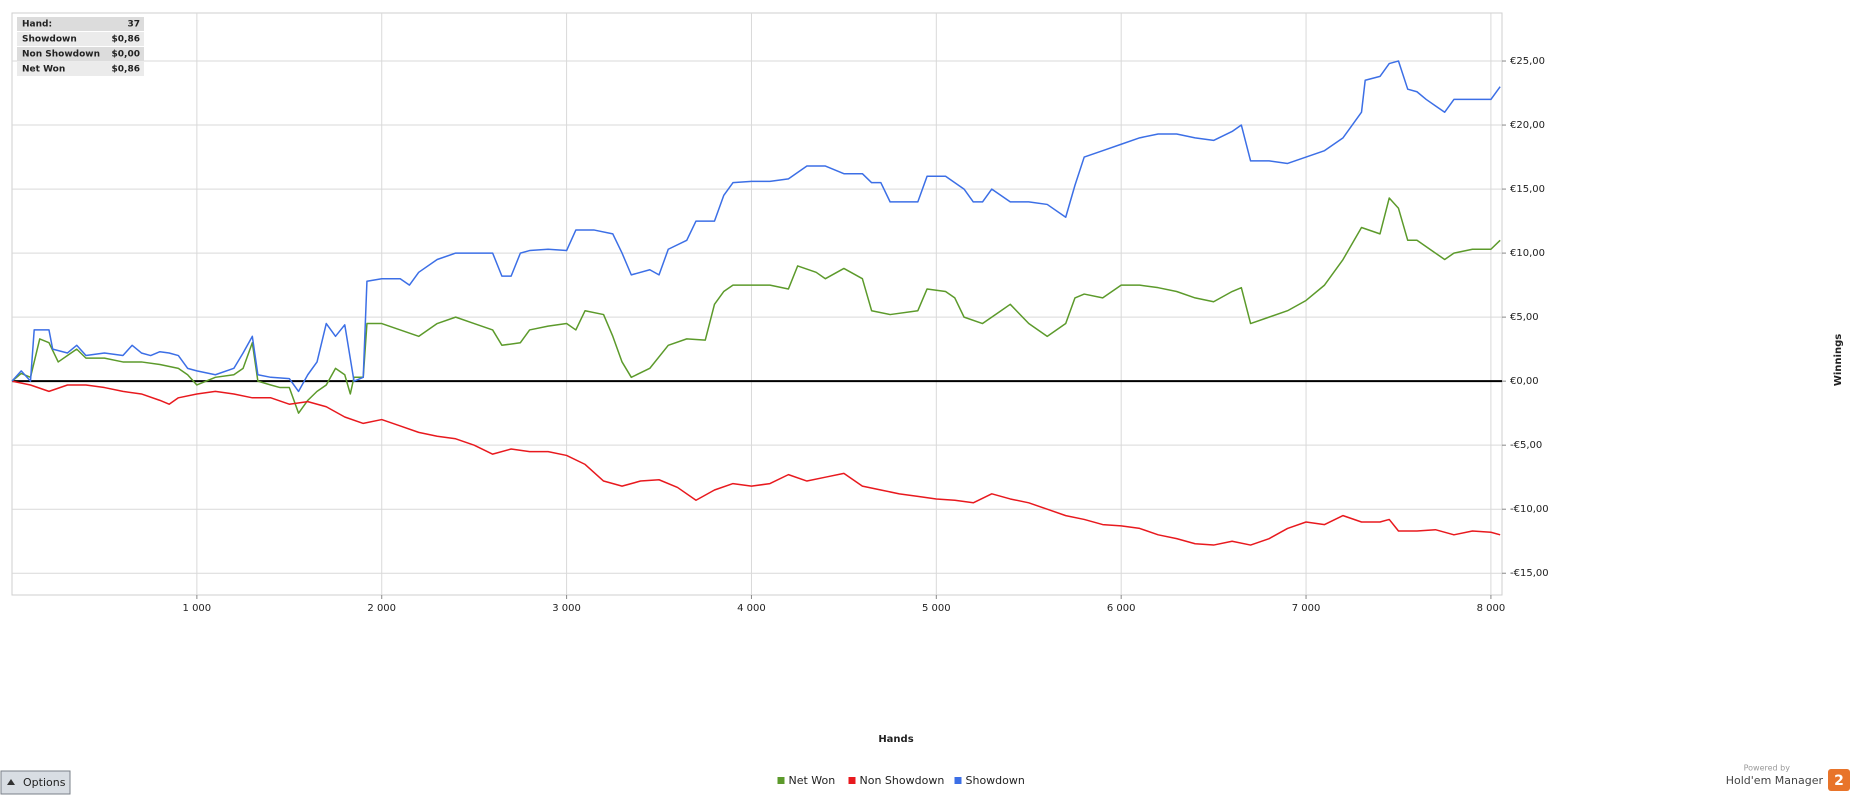 The width and height of the screenshot is (1855, 795). Describe the element at coordinates (37, 25) in the screenshot. I see `info-label: Hand:` at that location.